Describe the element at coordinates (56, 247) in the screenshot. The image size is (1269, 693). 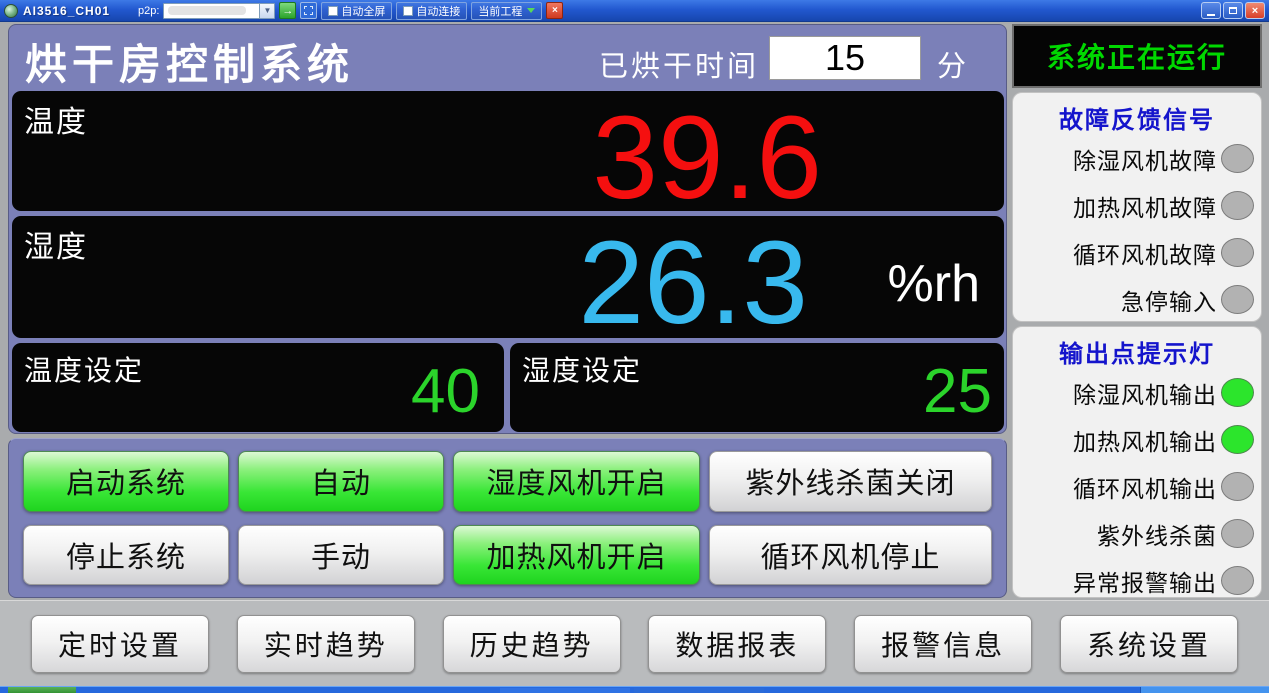
I see `humidity-label: 湿度` at that location.